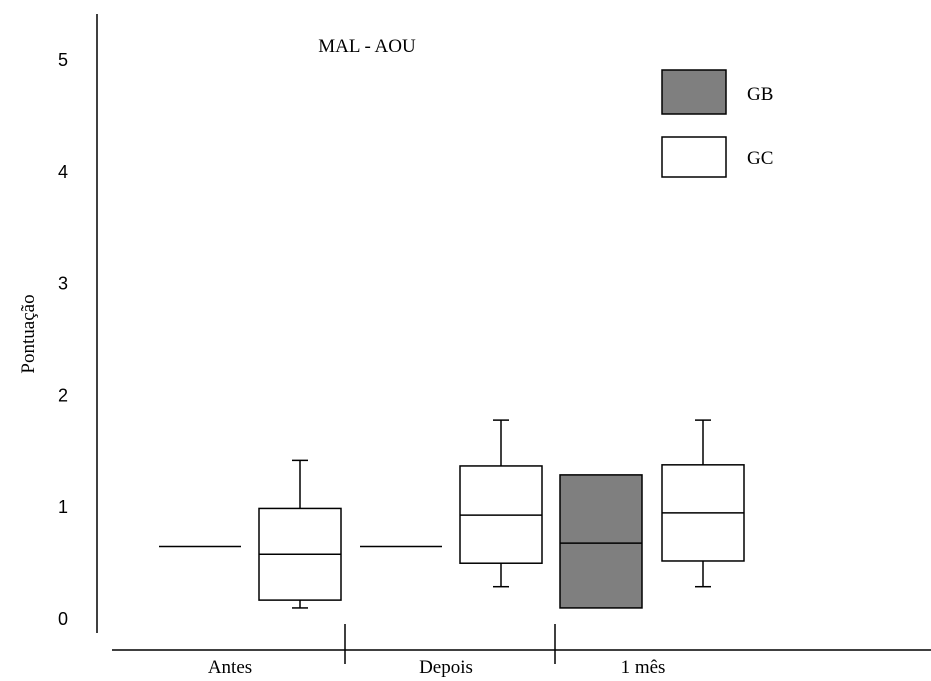  Describe the element at coordinates (63, 60) in the screenshot. I see `y-tick-label: 5` at that location.